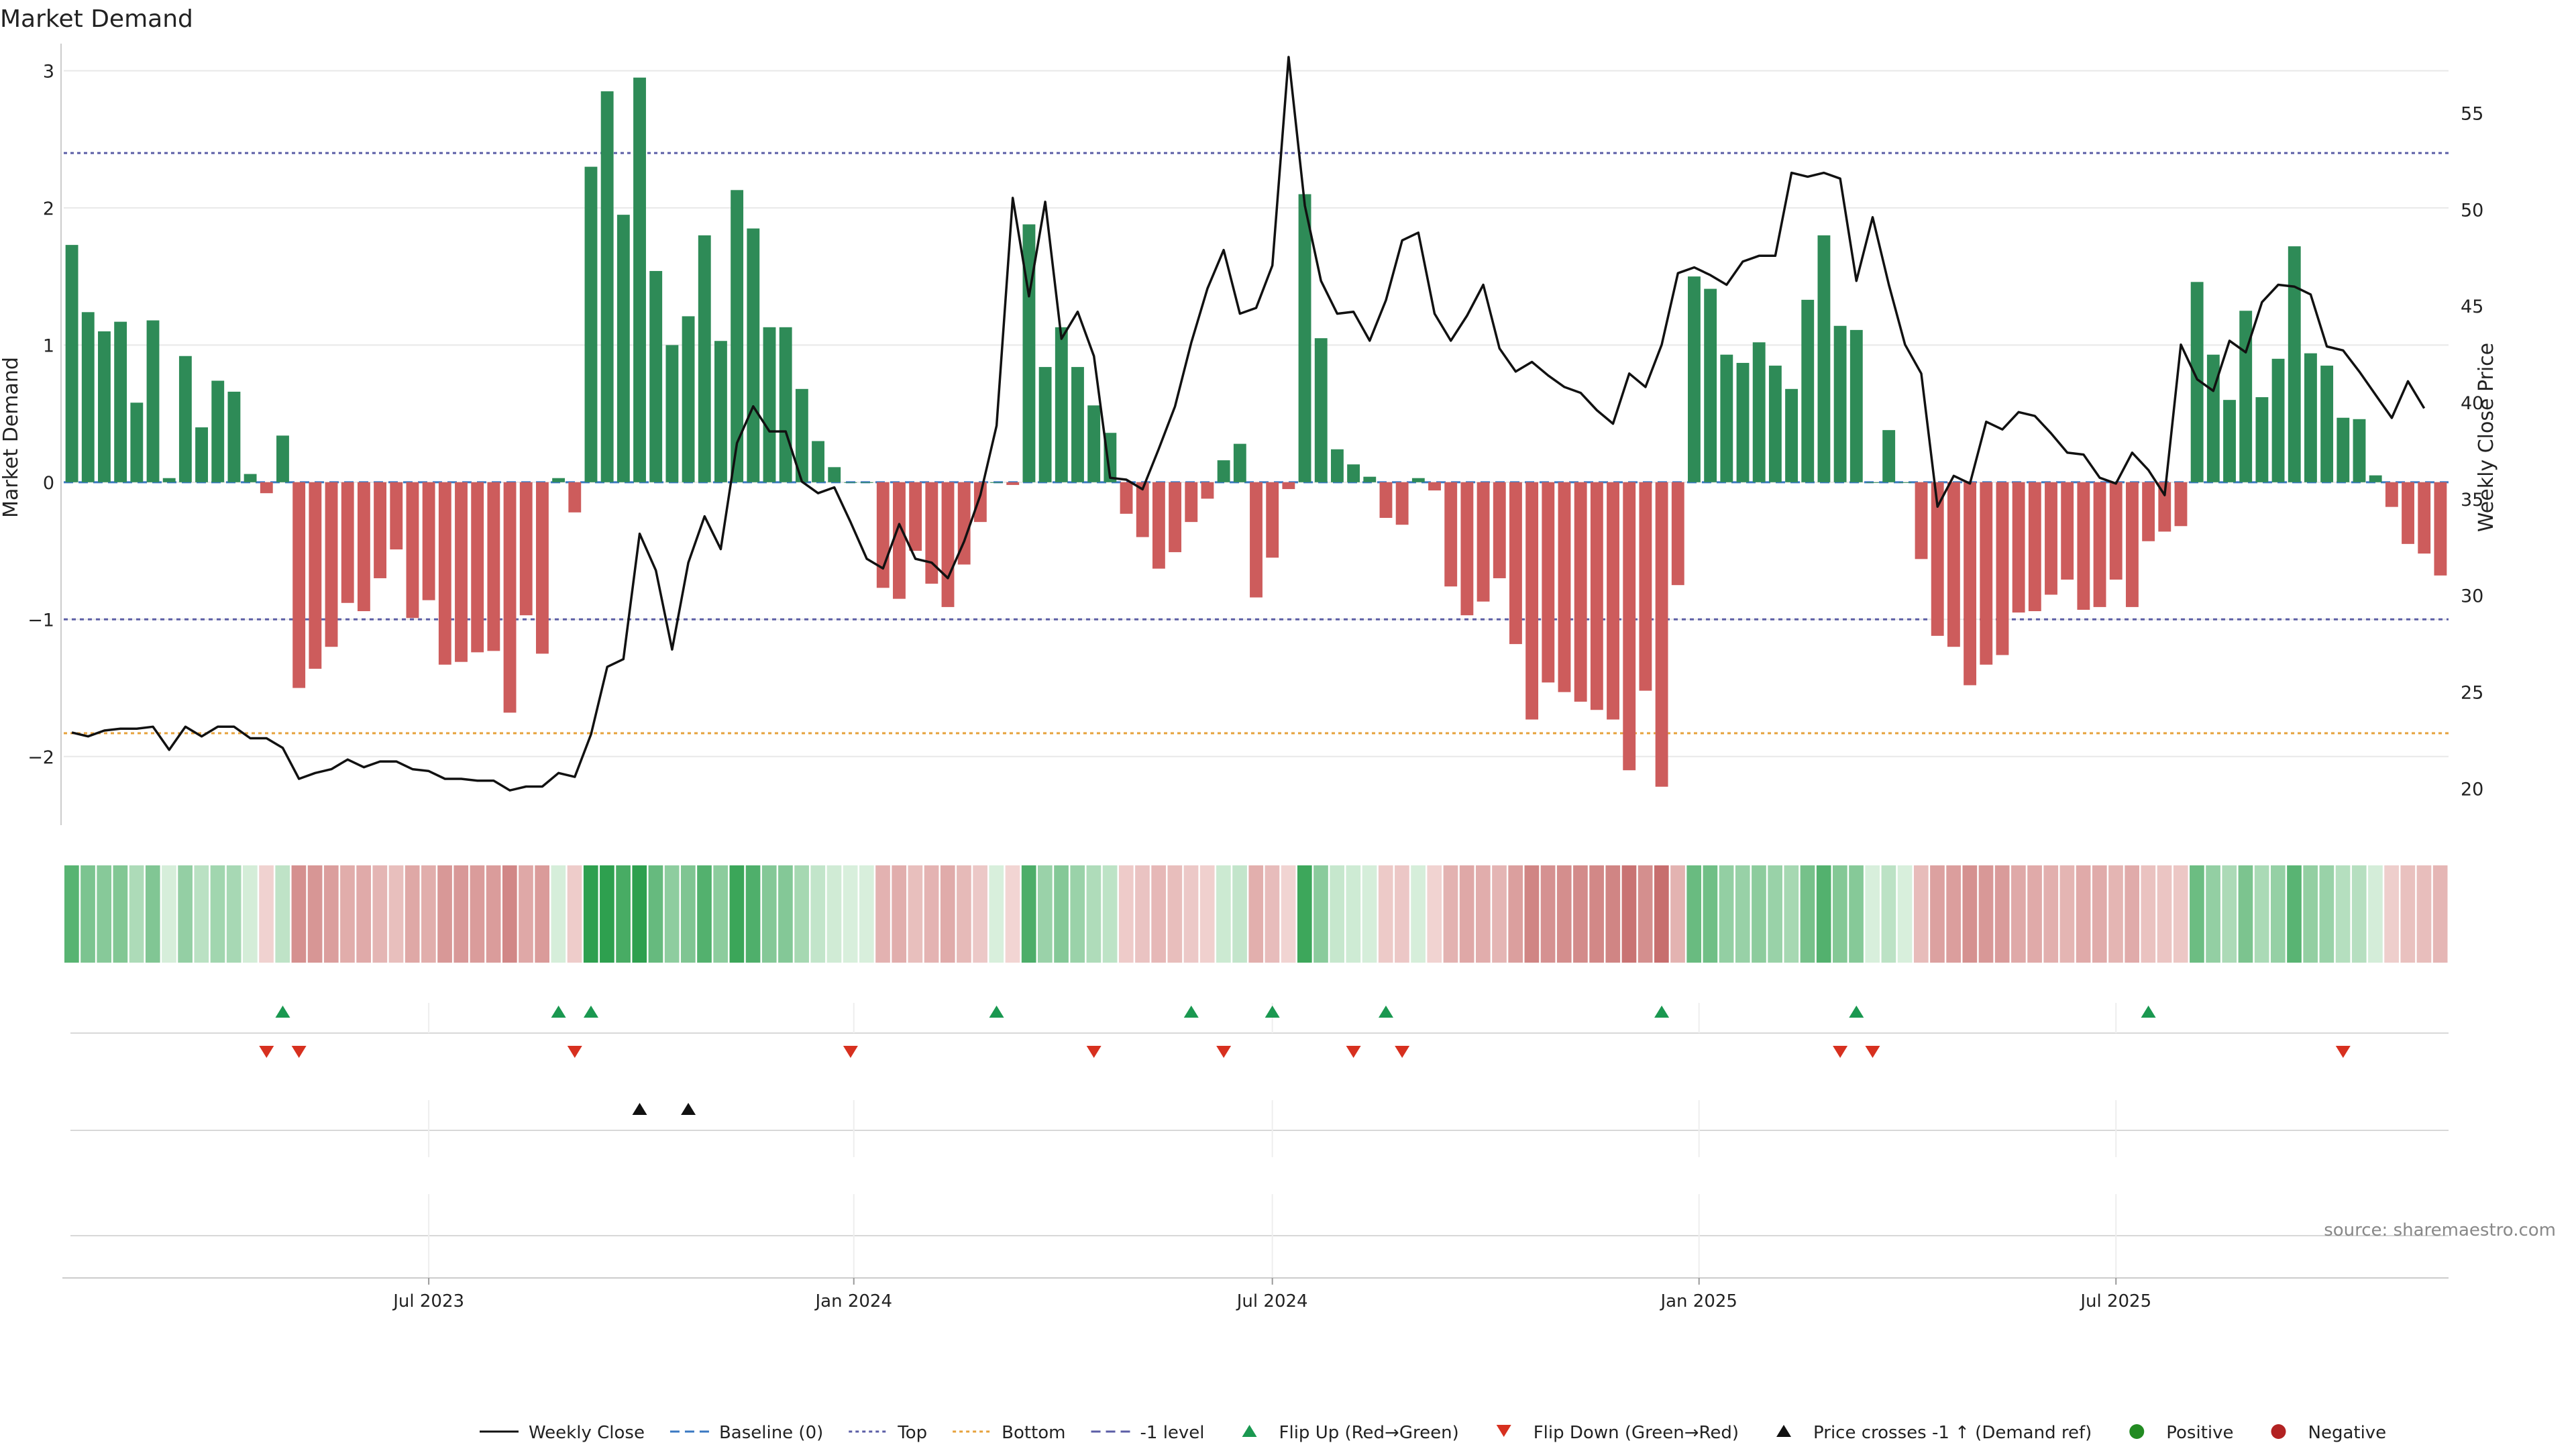 This screenshot has height=1449, width=2576. I want to click on y2-tick-label: 20, so click(2472, 789).